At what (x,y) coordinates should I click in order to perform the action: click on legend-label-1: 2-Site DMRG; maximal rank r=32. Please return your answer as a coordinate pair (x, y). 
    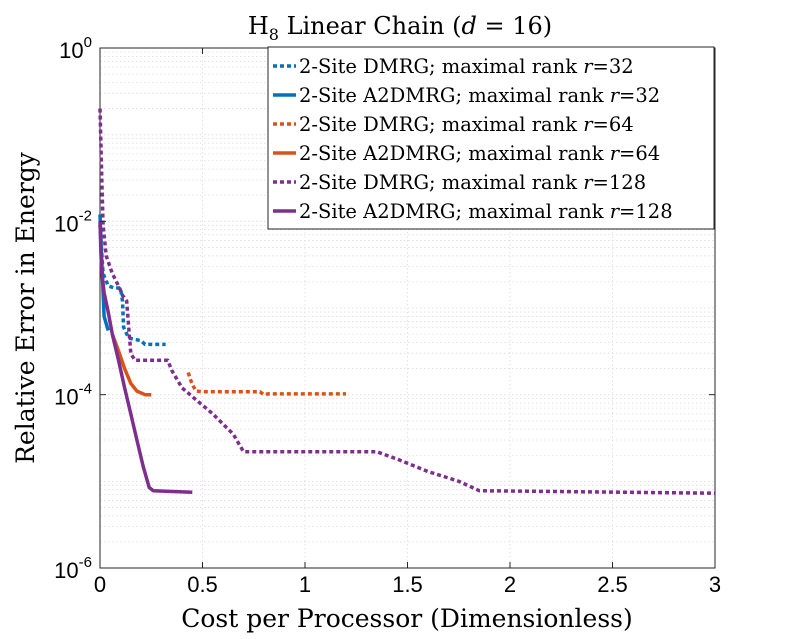
    Looking at the image, I should click on (466, 66).